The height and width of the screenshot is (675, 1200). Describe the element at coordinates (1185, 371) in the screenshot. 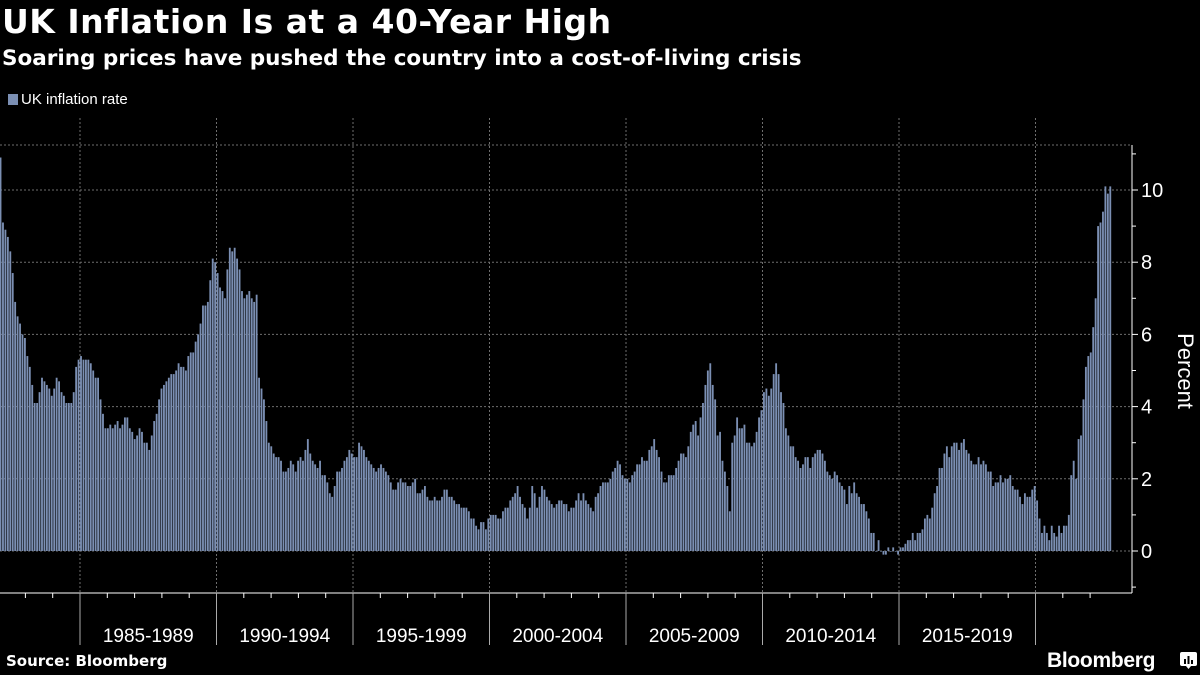

I see `y-axis-title: Percent` at that location.